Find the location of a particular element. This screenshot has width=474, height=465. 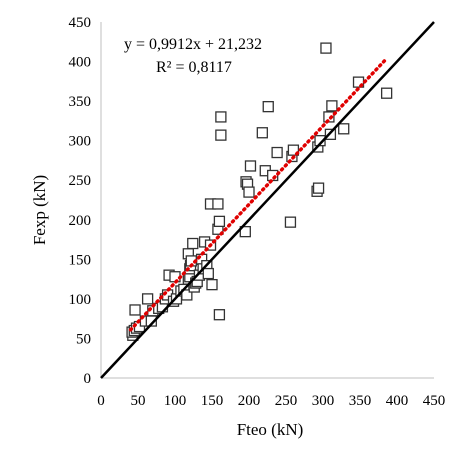

x-tick-label: 400 is located at coordinates (397, 401).